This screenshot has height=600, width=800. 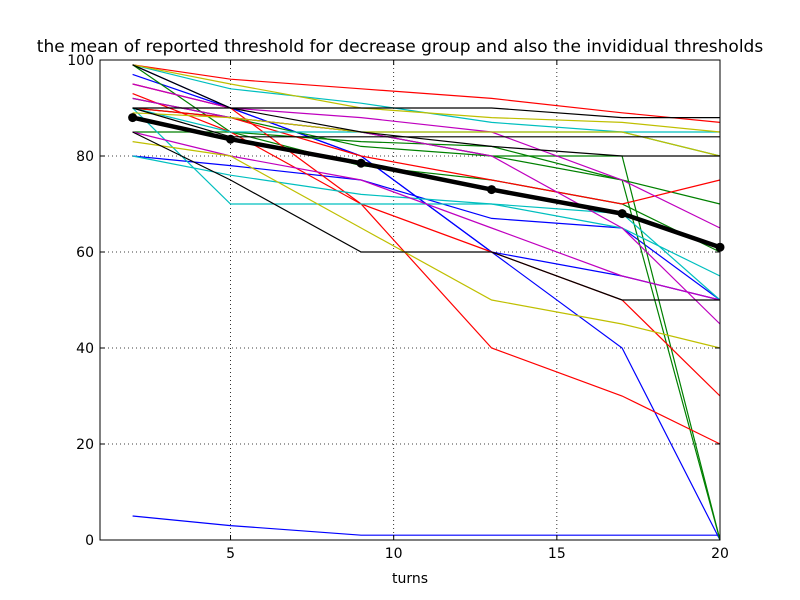 What do you see at coordinates (85, 445) in the screenshot?
I see `y-tick-label: 20` at bounding box center [85, 445].